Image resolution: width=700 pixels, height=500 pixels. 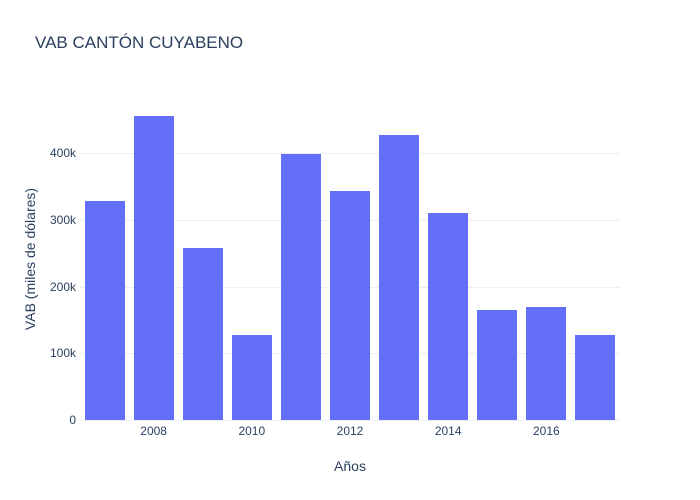 What do you see at coordinates (62, 220) in the screenshot?
I see `y-tick-label-300k: 300k` at bounding box center [62, 220].